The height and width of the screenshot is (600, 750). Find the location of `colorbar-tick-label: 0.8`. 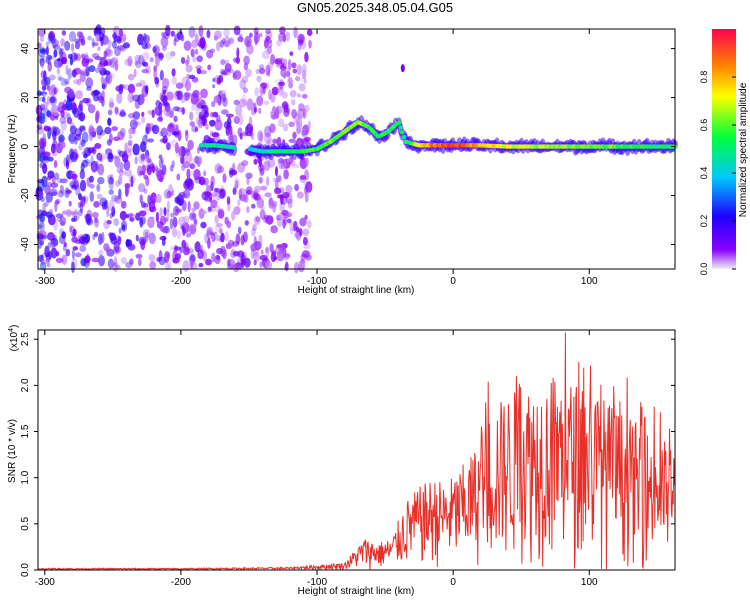

colorbar-tick-label: 0.8 is located at coordinates (704, 77).